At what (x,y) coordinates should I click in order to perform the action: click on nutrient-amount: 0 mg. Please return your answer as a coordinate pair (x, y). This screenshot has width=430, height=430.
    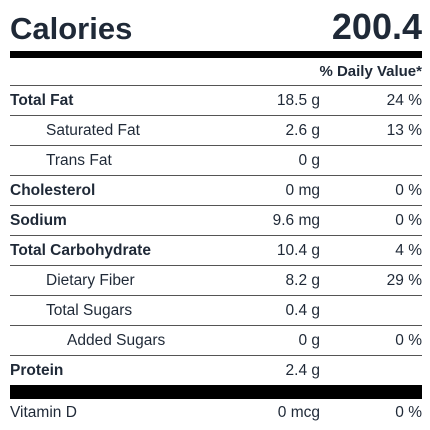
    Looking at the image, I should click on (302, 190).